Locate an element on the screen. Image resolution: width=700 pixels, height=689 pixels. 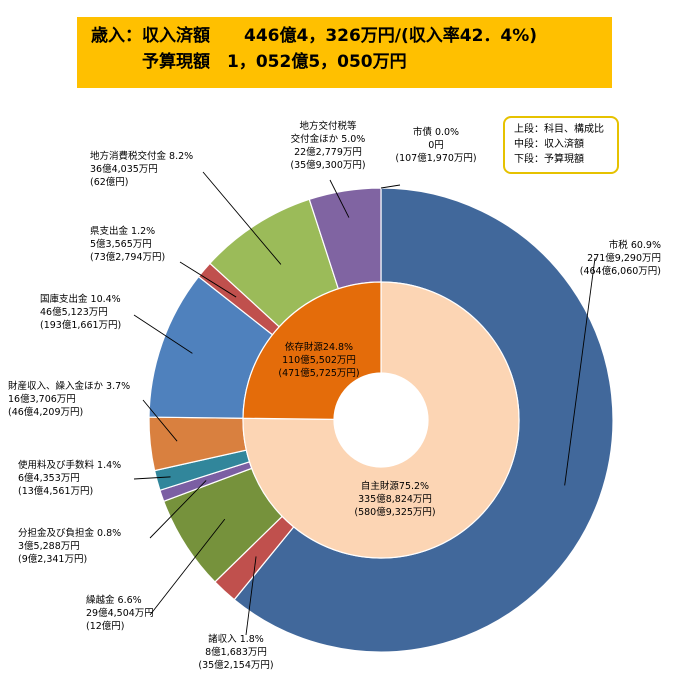
outer-label-line-9-2: 22億2,779万円 is located at coordinates (328, 152).